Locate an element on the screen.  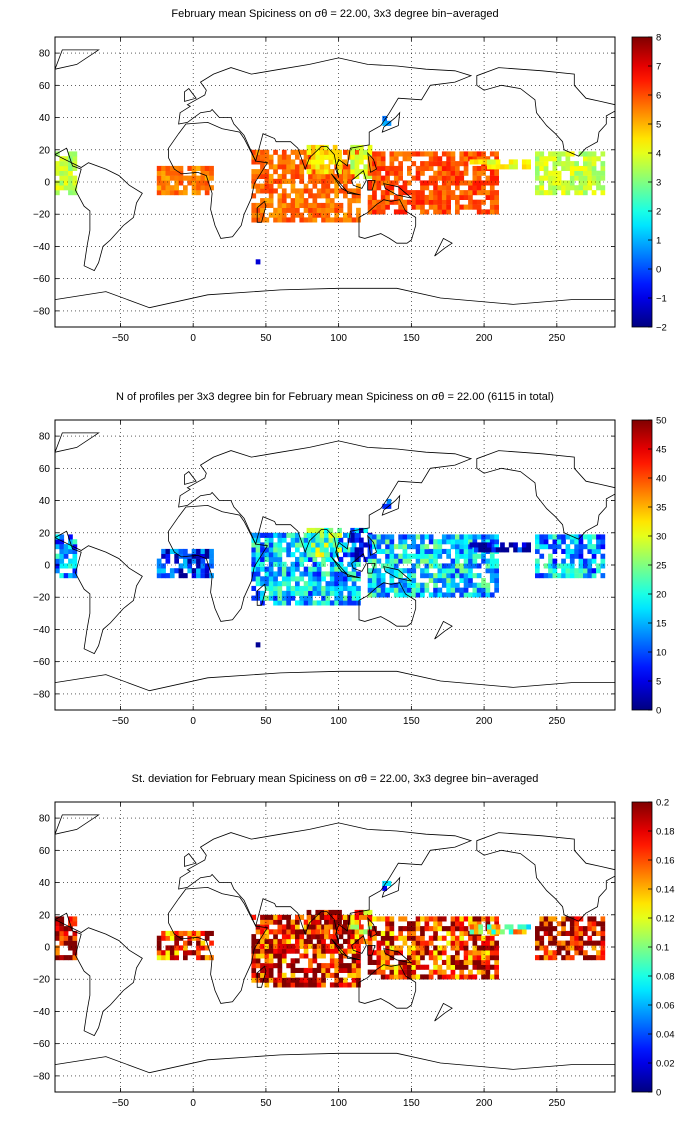
colorbar-tick-label: 10 is located at coordinates (661, 653).